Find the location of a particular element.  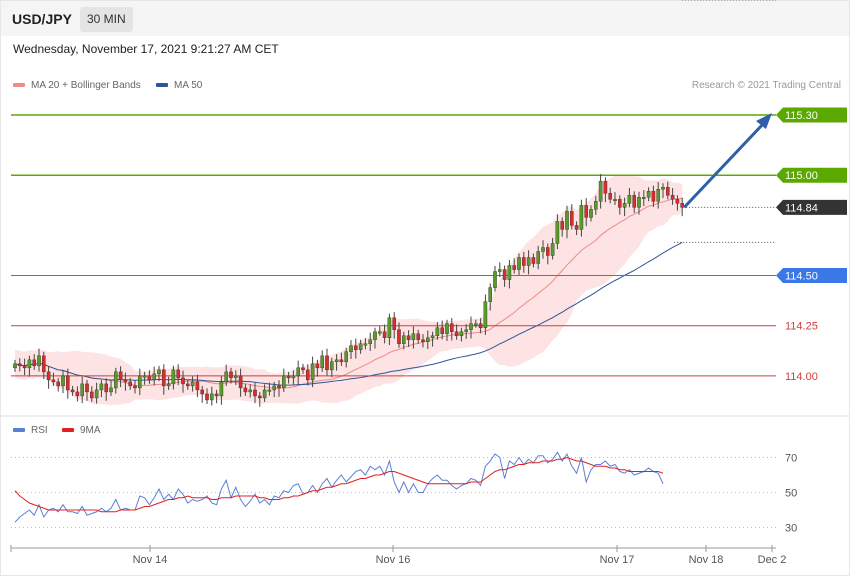

x-tick-label: Nov 18 is located at coordinates (706, 560).